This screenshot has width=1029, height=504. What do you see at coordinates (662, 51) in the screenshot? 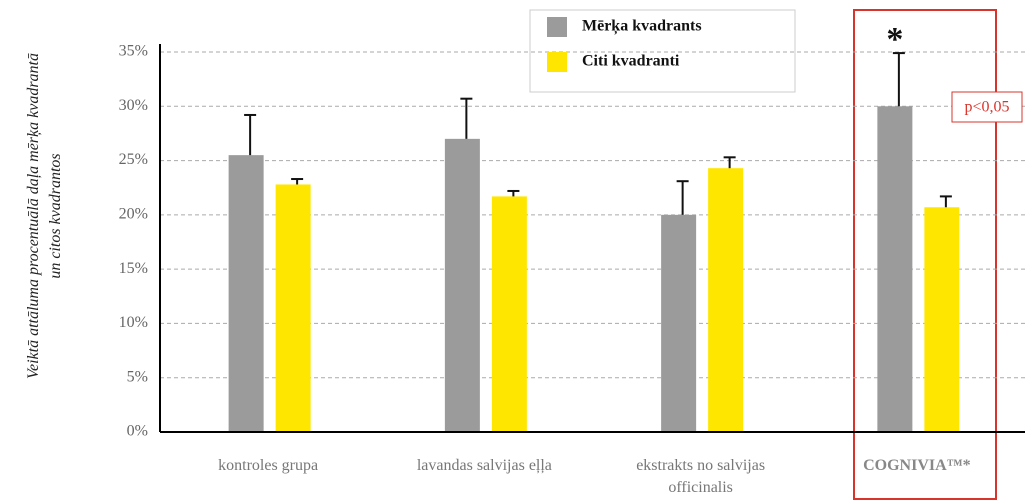
I see `legend-box` at bounding box center [662, 51].